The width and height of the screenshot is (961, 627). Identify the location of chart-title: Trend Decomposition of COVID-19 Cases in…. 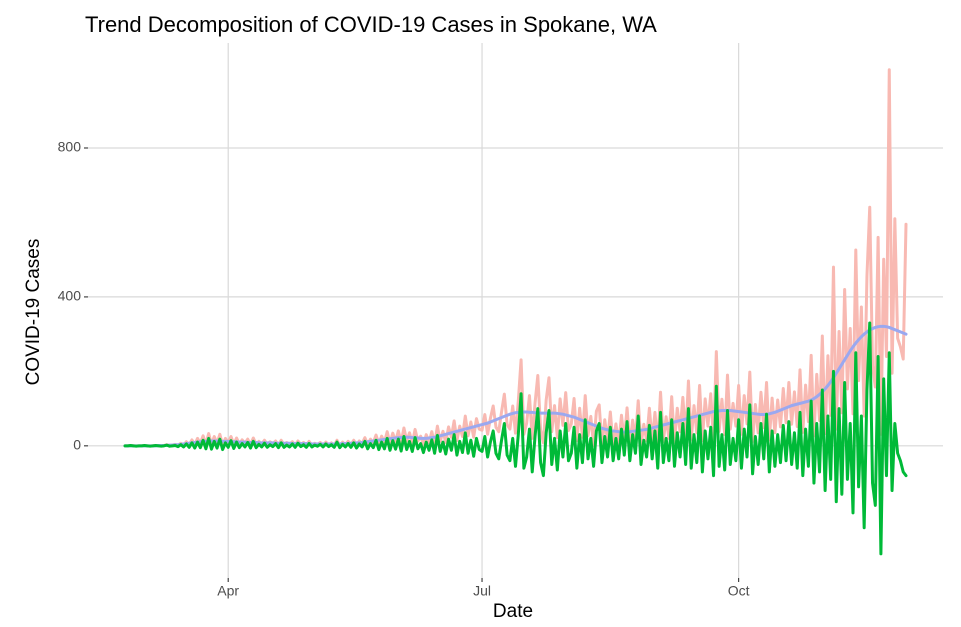
(371, 24).